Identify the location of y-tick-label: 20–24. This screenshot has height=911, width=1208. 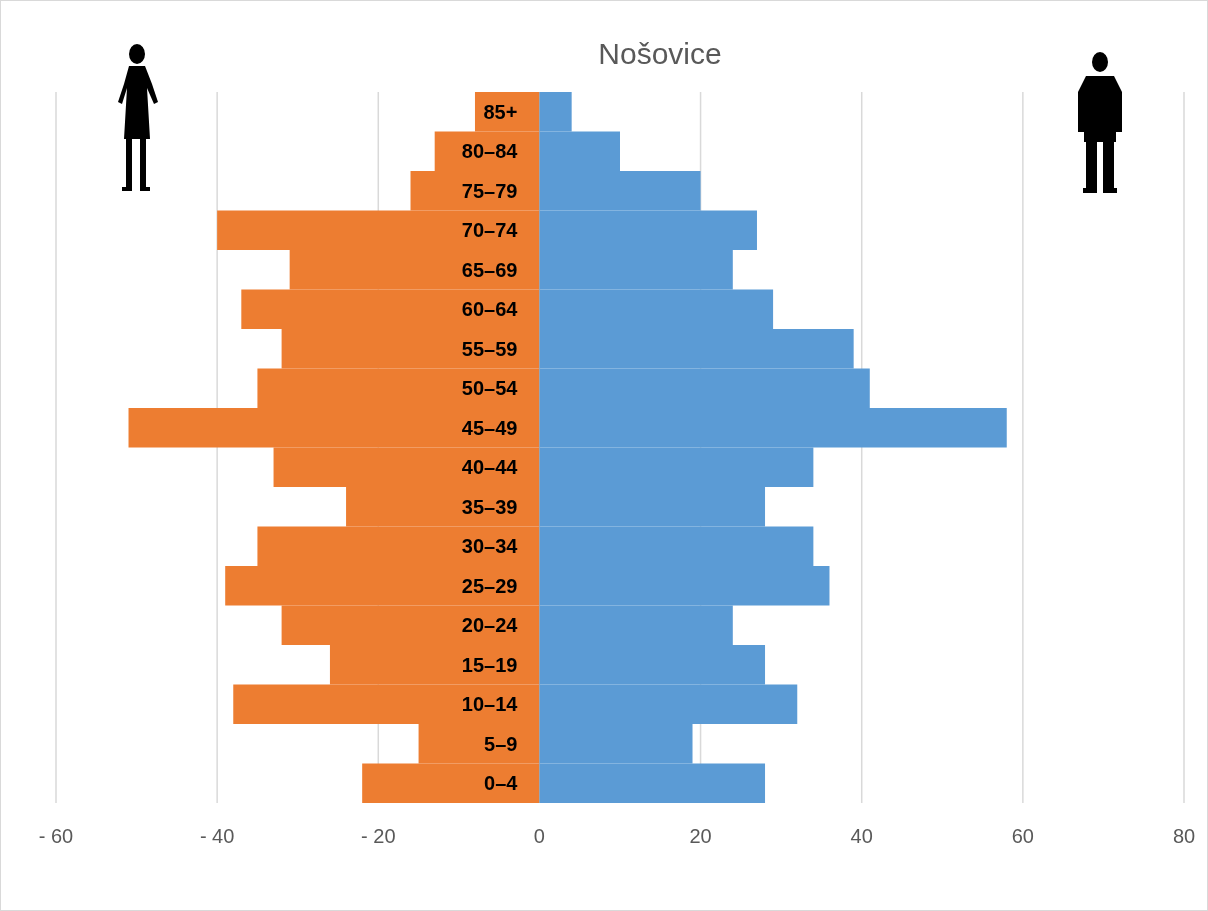
(490, 625).